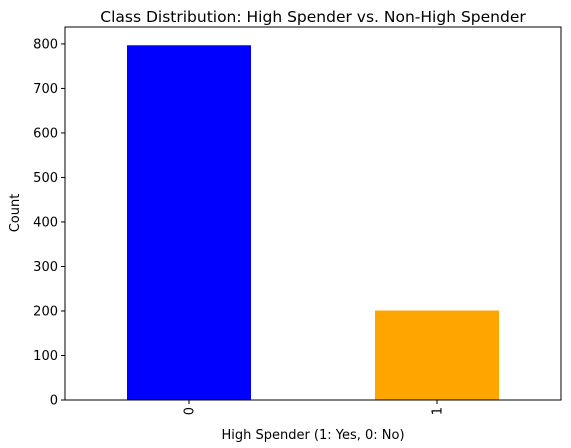  Describe the element at coordinates (15, 213) in the screenshot. I see `y-axis-label: Count` at that location.